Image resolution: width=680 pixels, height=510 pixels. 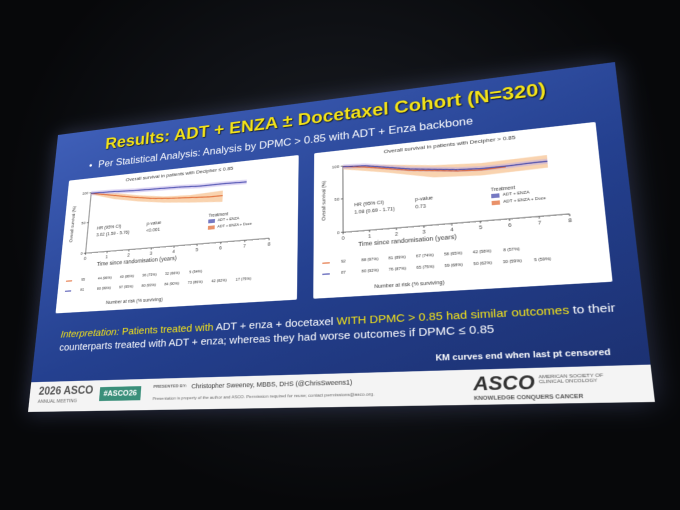 I want to click on note: KM curves end when last pt censored, so click(x=523, y=355).